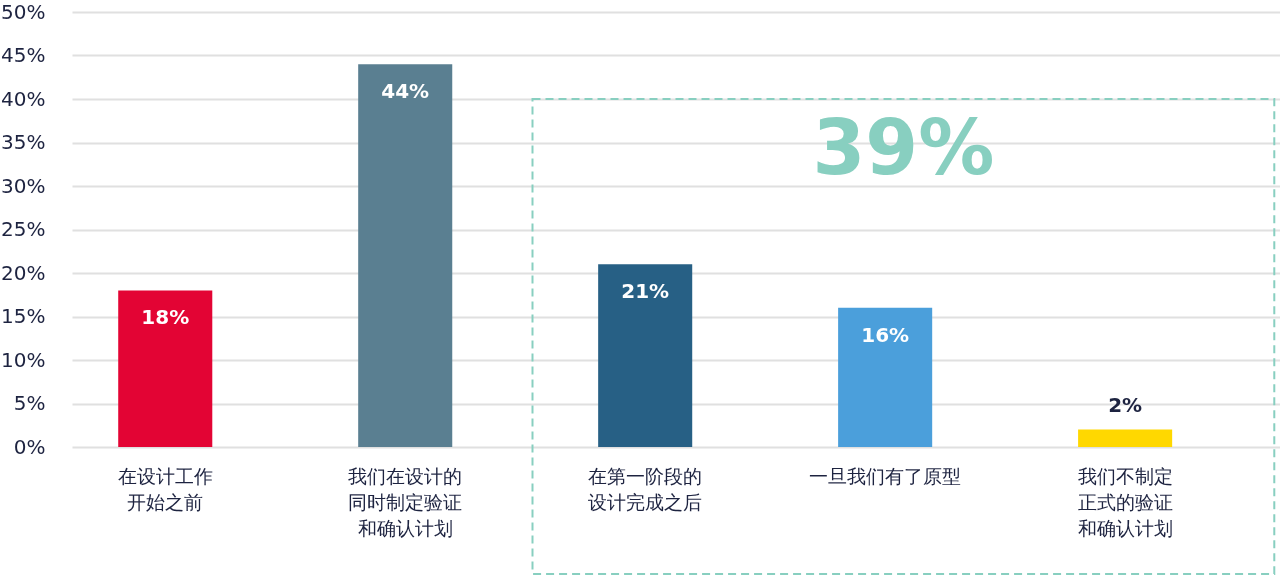 Image resolution: width=1280 pixels, height=577 pixels. I want to click on y-tick-label: 50%, so click(23, 12).